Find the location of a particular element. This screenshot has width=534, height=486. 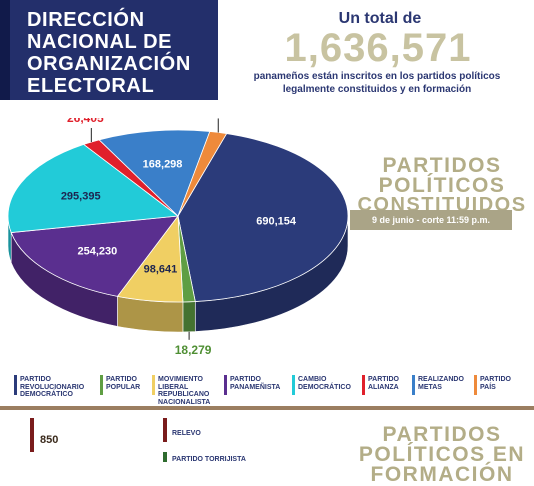

pie-value-label: 98,641 is located at coordinates (161, 270).